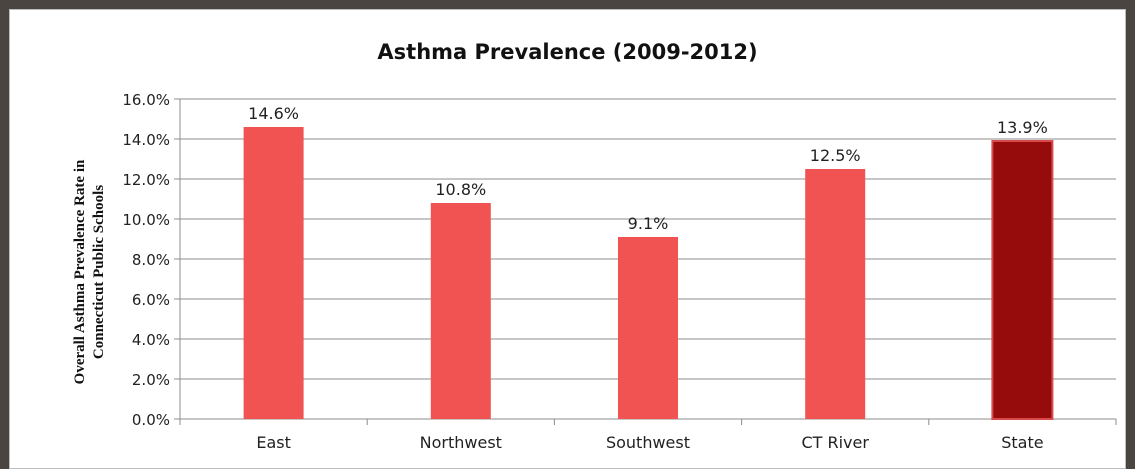  What do you see at coordinates (835, 294) in the screenshot?
I see `bar-ct-river` at bounding box center [835, 294].